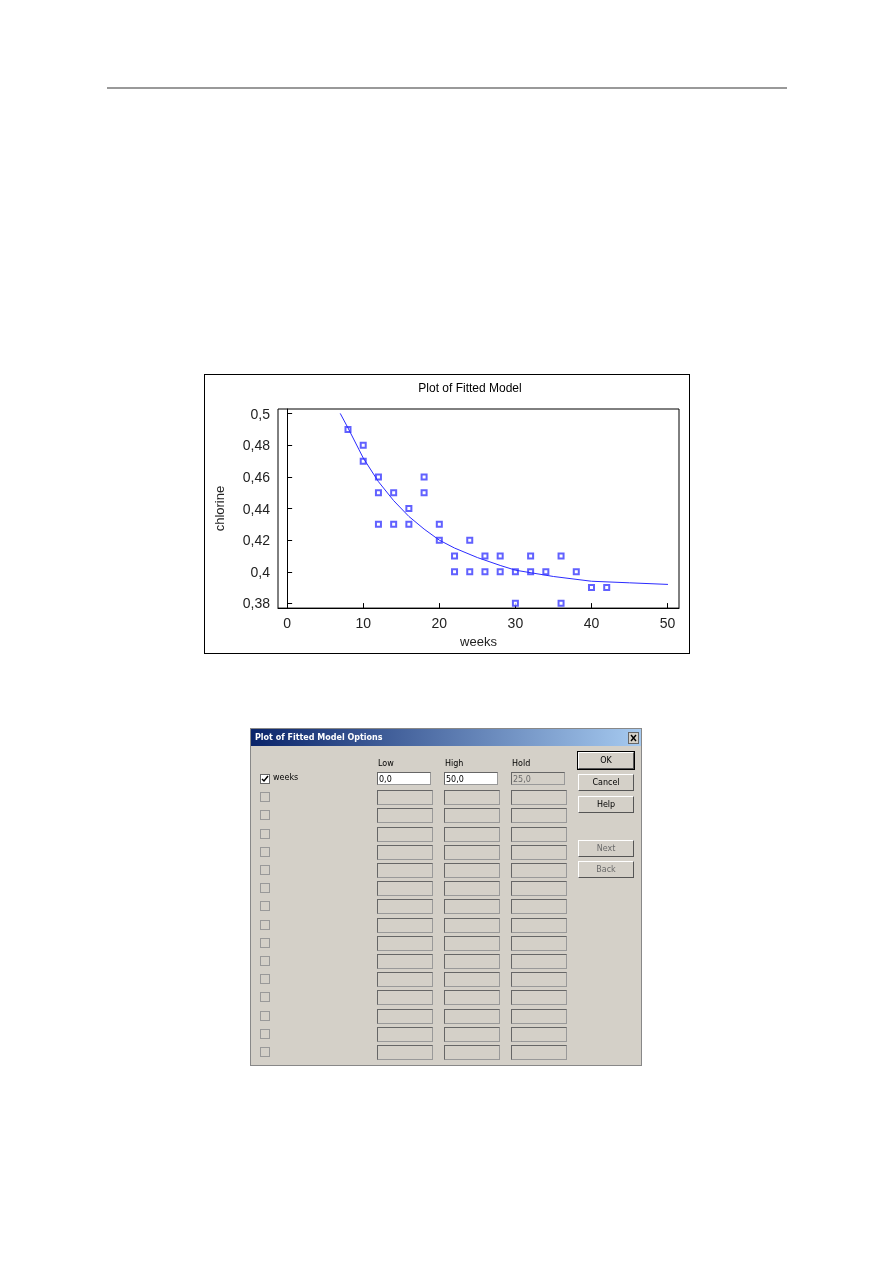 This screenshot has height=1263, width=893. What do you see at coordinates (404, 778) in the screenshot?
I see `input-field: 0,0` at bounding box center [404, 778].